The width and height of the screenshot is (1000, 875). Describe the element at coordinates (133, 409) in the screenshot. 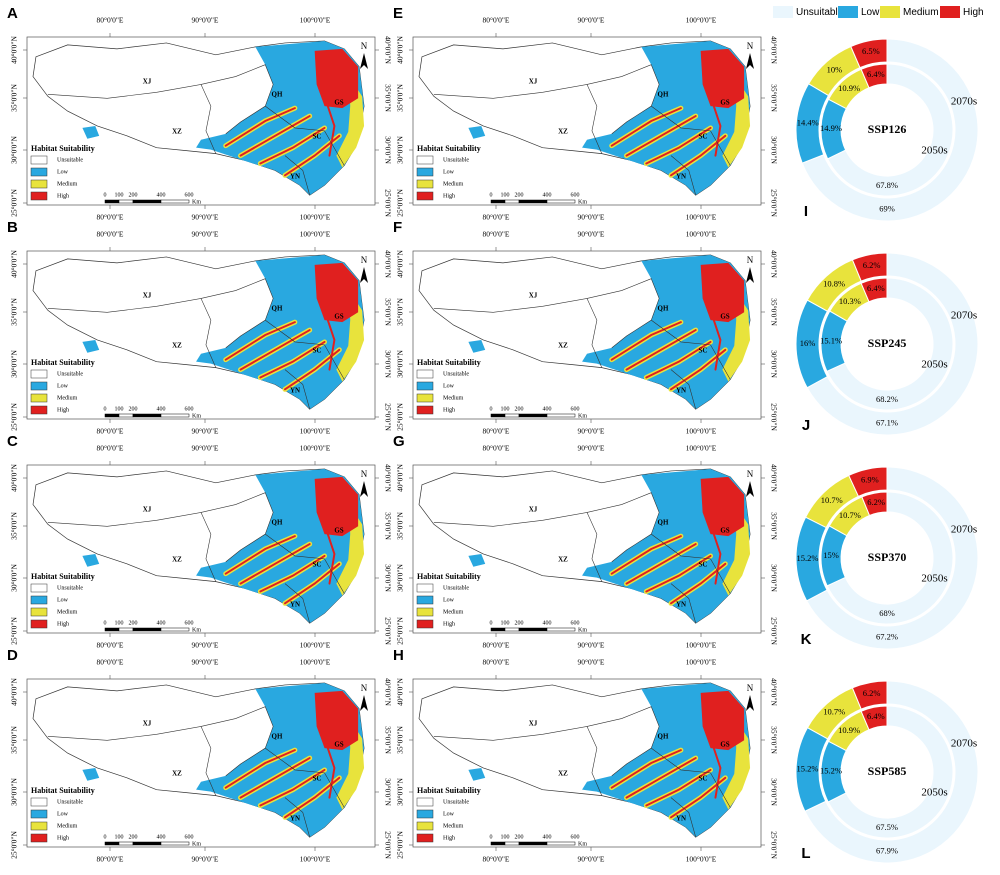

I see `scale-label: 200` at that location.